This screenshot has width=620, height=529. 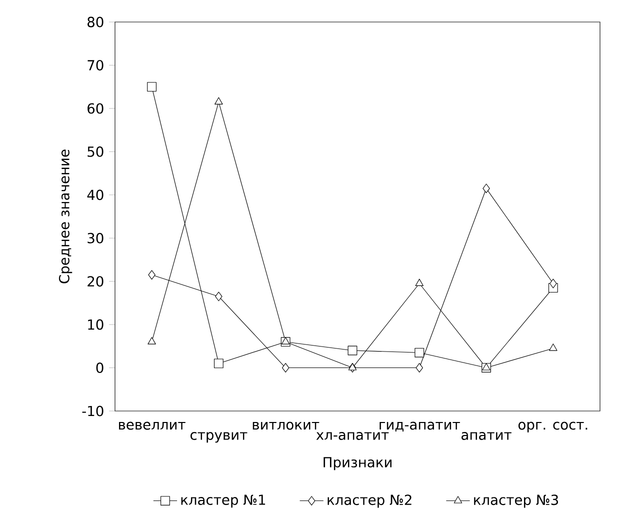 What do you see at coordinates (96, 108) in the screenshot?
I see `y-tick-label: 60` at bounding box center [96, 108].